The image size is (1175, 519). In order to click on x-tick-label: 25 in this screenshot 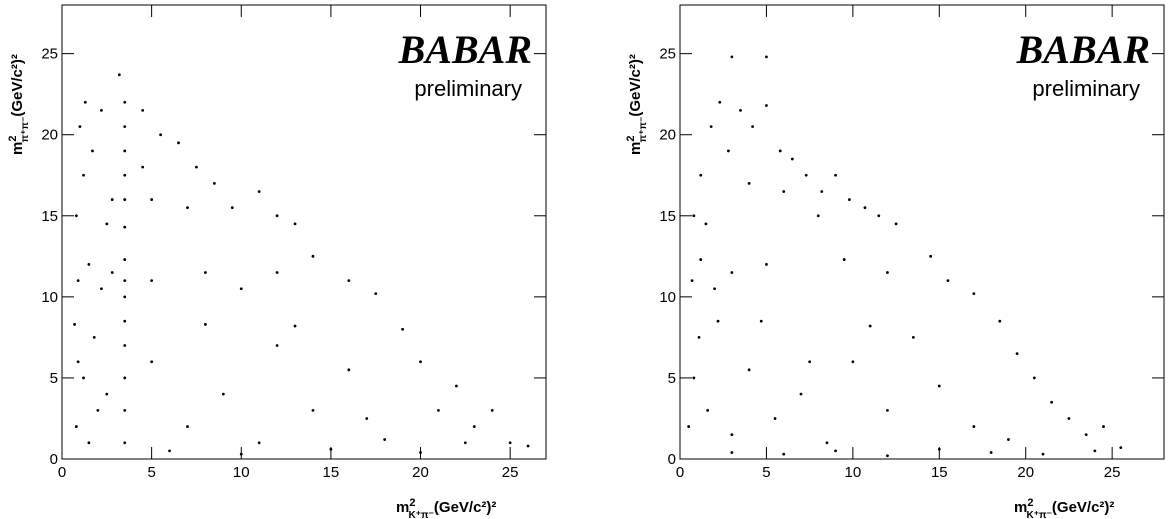, I will do `click(510, 472)`.